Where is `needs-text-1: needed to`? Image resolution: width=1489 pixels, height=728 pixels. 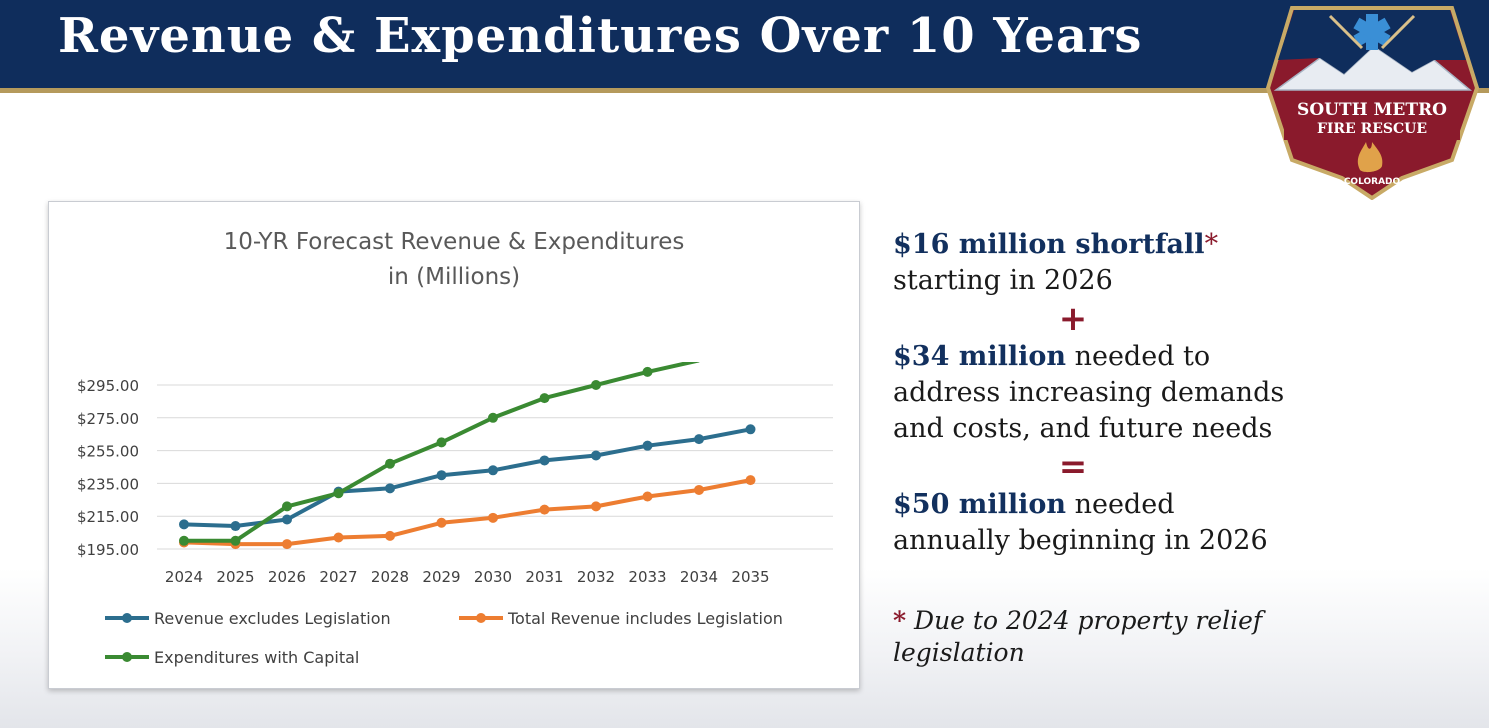
needs-text-1: needed to is located at coordinates (1138, 356).